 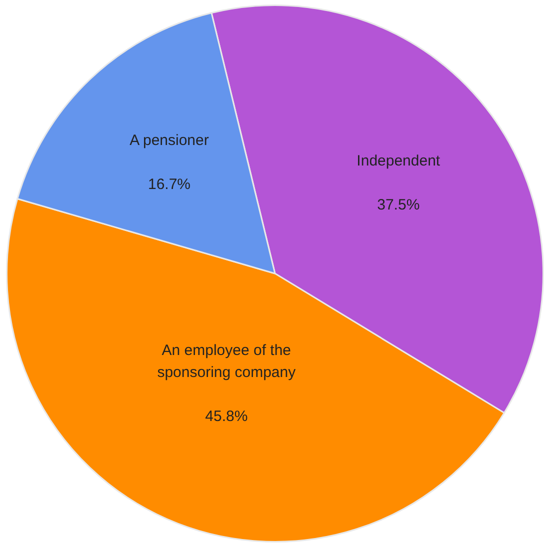 I want to click on slice-label: An employee of the sponsoring company, so click(x=226, y=362).